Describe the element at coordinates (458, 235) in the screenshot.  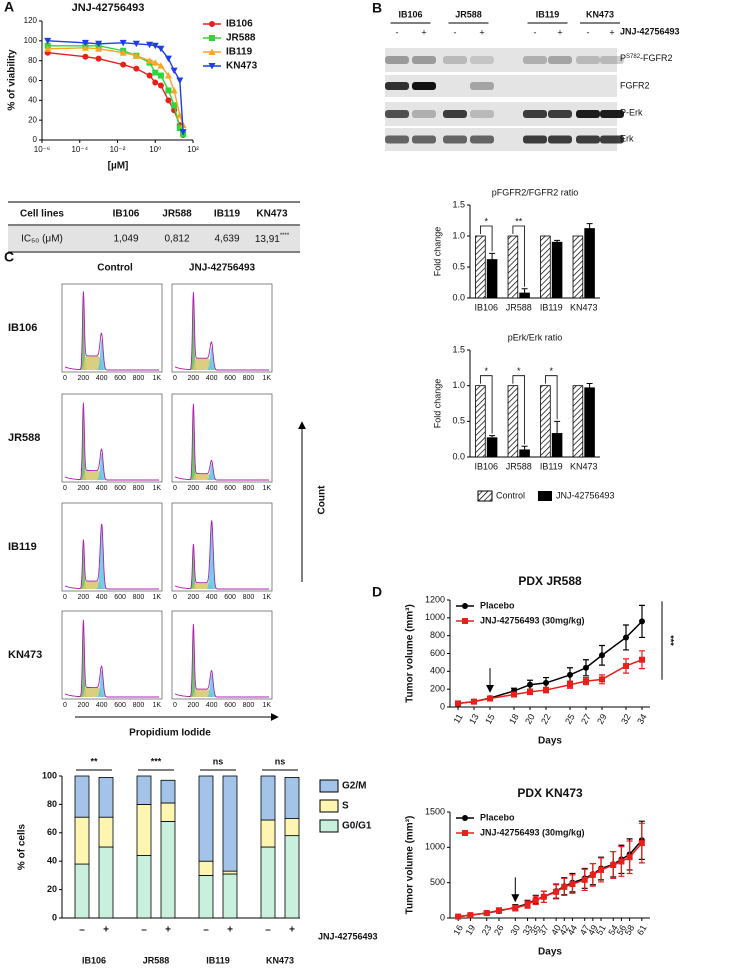
I see `y-tick-label: 1.0` at that location.